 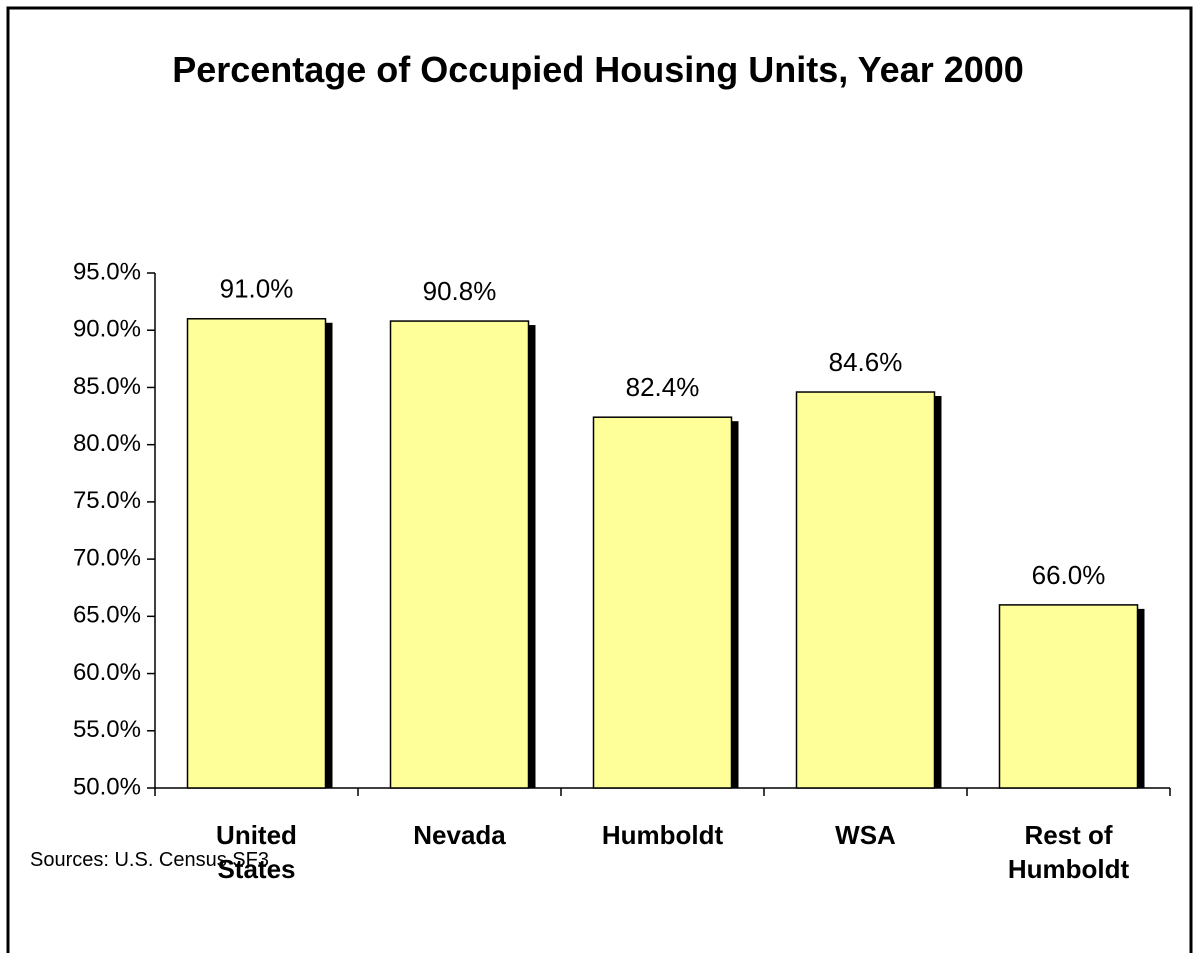 What do you see at coordinates (256, 852) in the screenshot?
I see `x-tick-label: United States` at bounding box center [256, 852].